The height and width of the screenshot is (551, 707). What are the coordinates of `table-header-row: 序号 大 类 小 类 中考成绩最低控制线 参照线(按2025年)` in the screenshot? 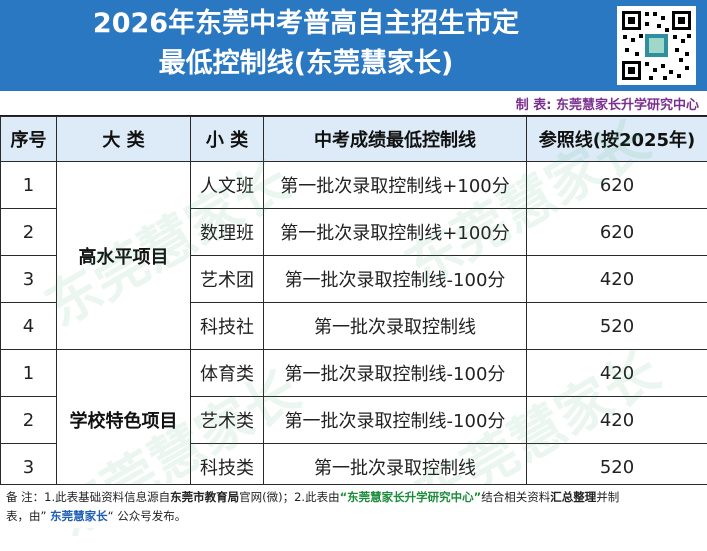 It's located at (354, 139).